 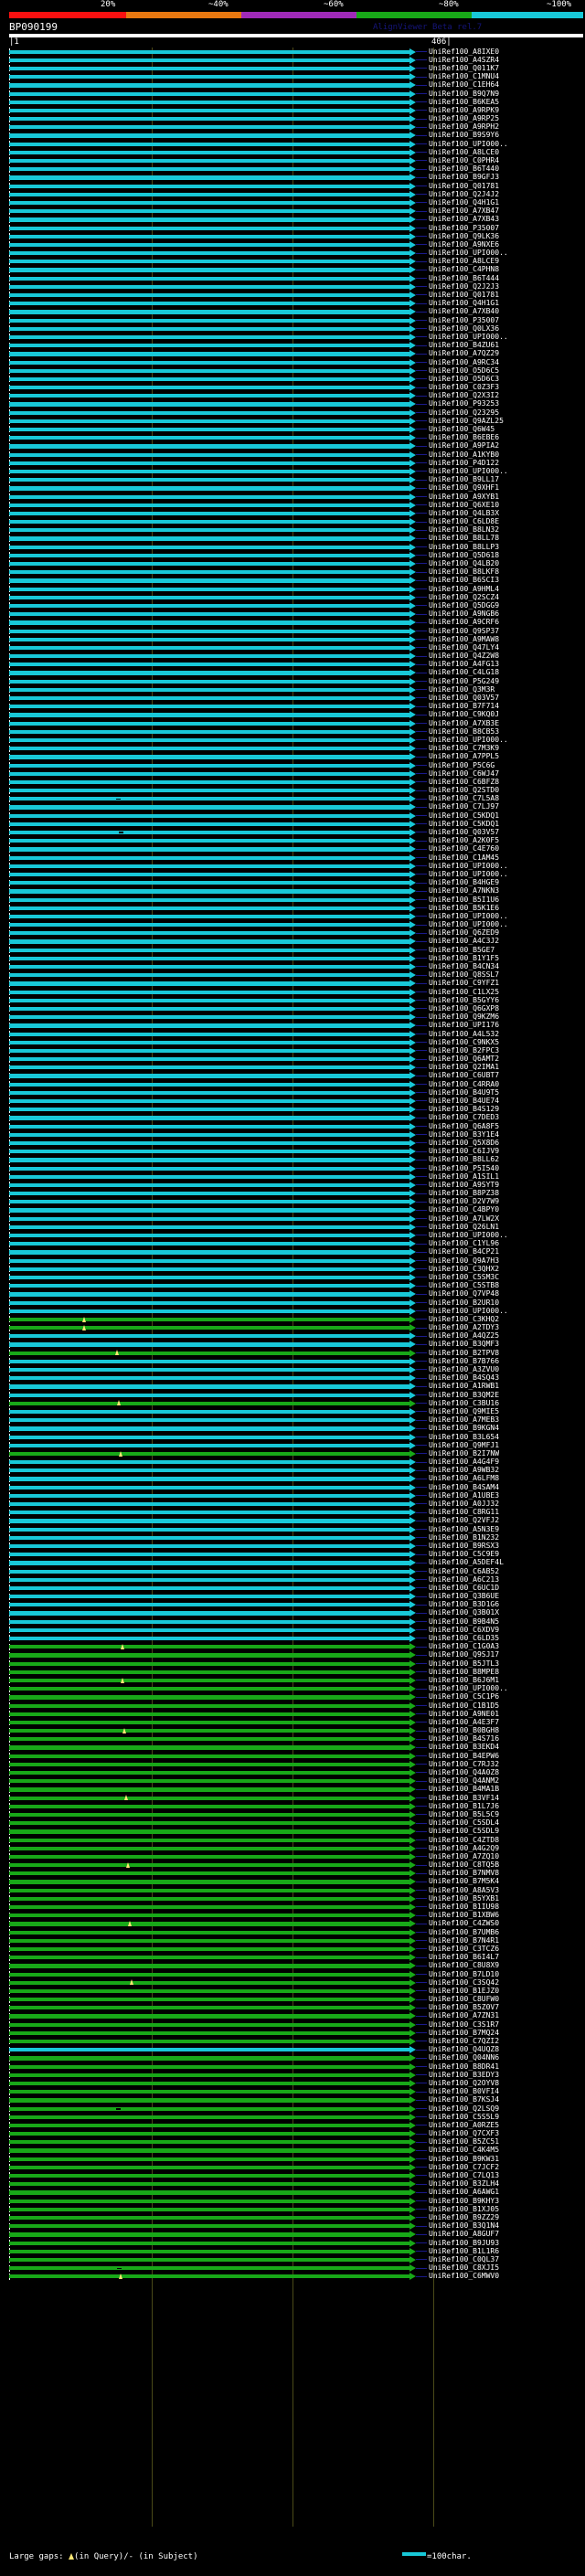 I want to click on alignment-row: UniRef100_B7LD10, so click(x=293, y=1974).